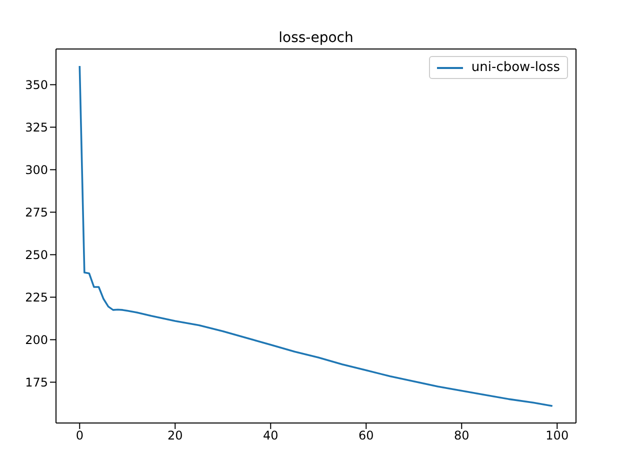  What do you see at coordinates (36, 212) in the screenshot?
I see `y-tick-label: 275` at bounding box center [36, 212].